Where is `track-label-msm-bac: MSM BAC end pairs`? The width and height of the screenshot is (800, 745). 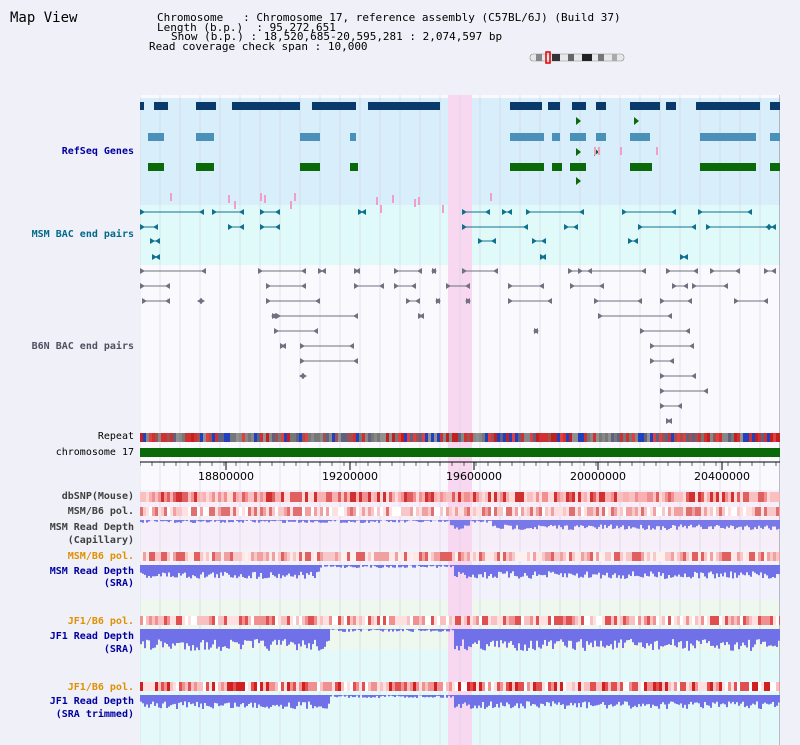
track-label-msm-bac: MSM BAC end pairs is located at coordinates (82, 234).